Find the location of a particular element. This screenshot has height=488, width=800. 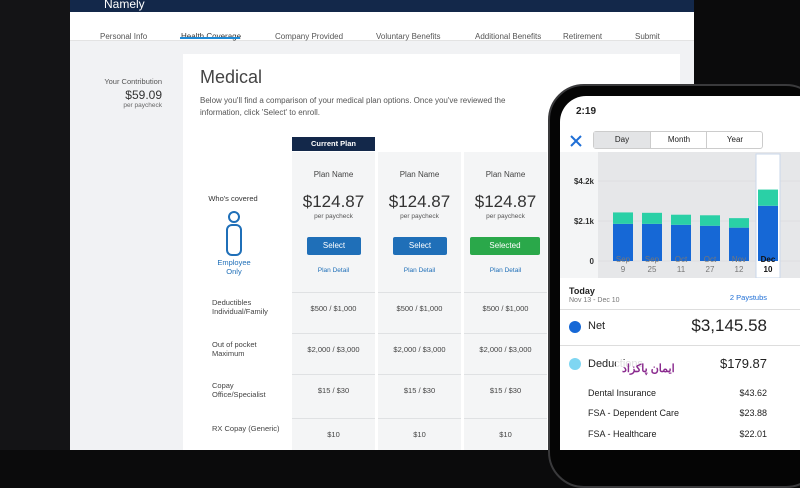

section-title: Medical is located at coordinates (231, 77).